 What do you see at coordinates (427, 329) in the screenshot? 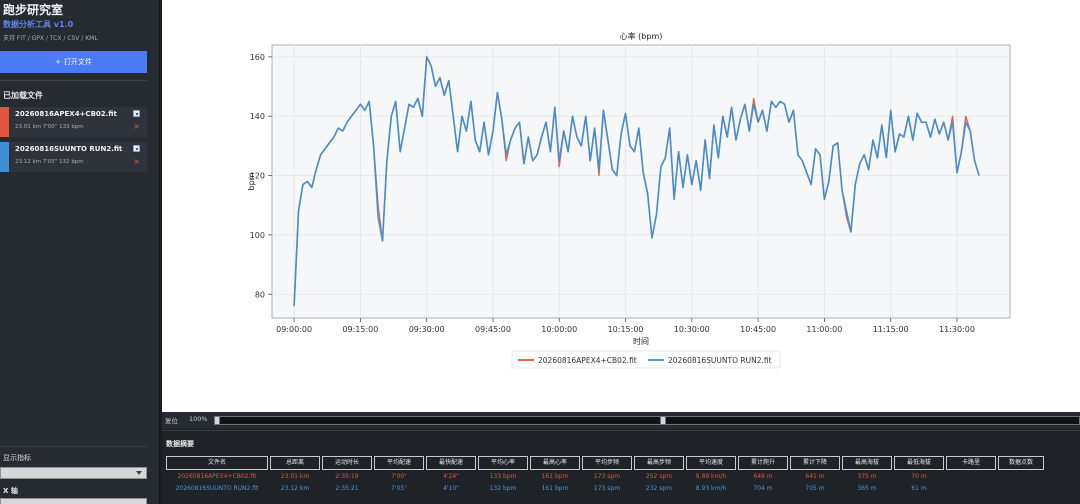
I see `x-tick-label: 09:30:00` at bounding box center [427, 329].